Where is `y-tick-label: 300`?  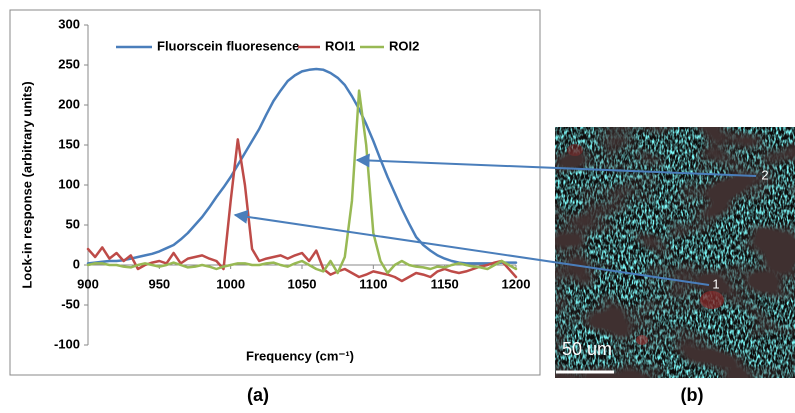 y-tick-label: 300 is located at coordinates (69, 23).